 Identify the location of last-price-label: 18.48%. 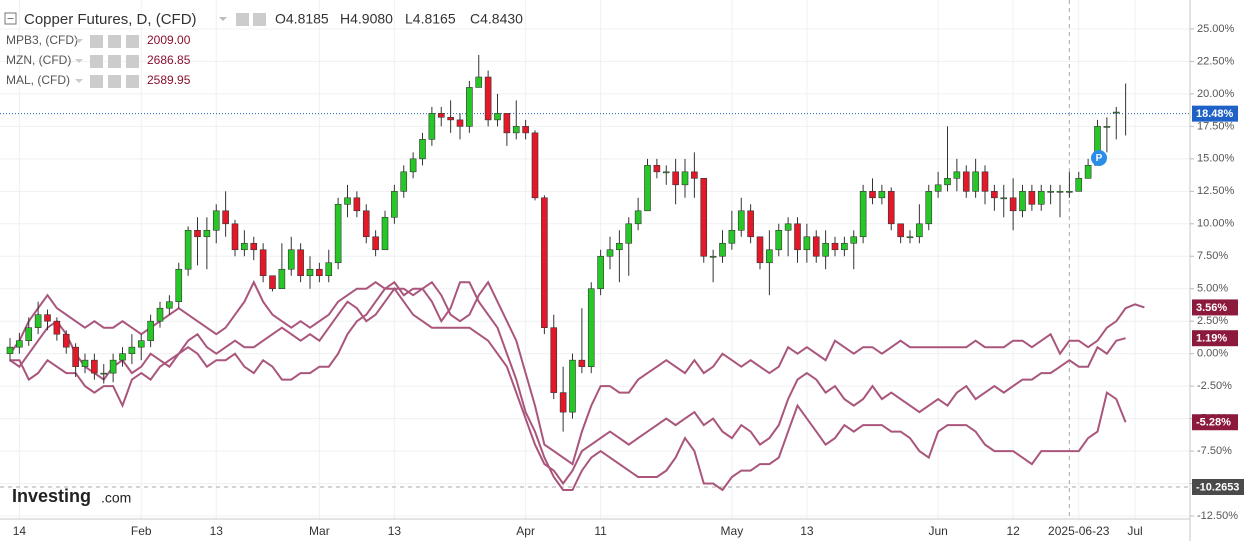
(1215, 114).